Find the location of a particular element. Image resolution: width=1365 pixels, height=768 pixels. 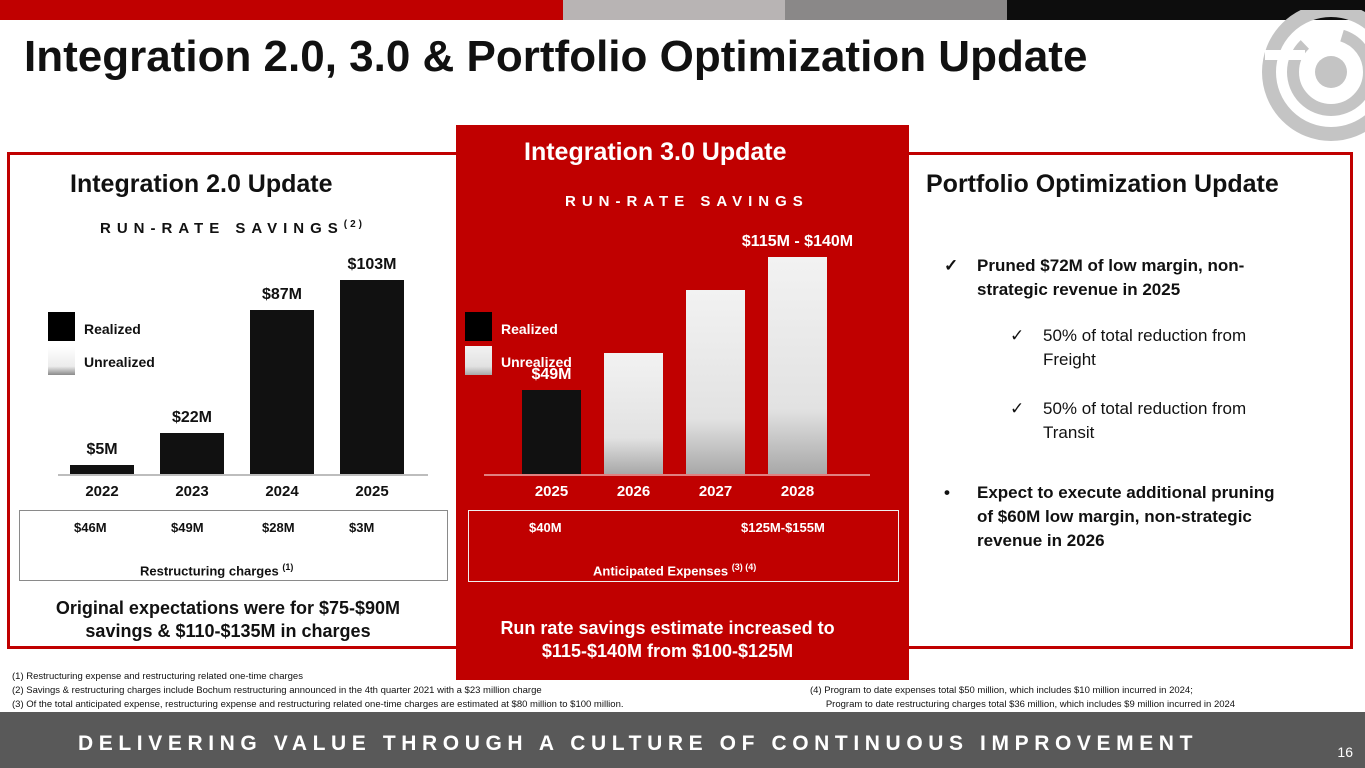

integration3-subheading: RUN-RATE SAVINGS is located at coordinates (687, 201).